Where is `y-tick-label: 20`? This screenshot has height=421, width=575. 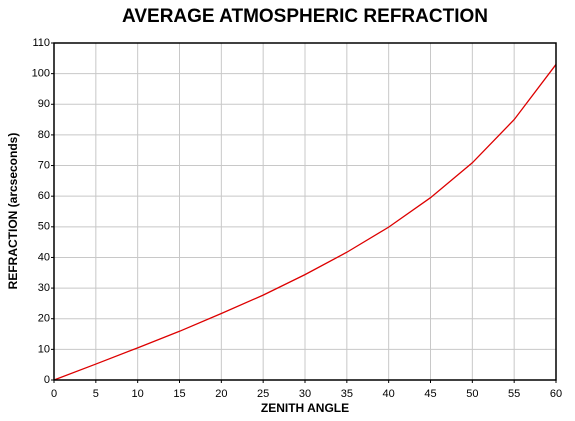
y-tick-label: 20 is located at coordinates (44, 319).